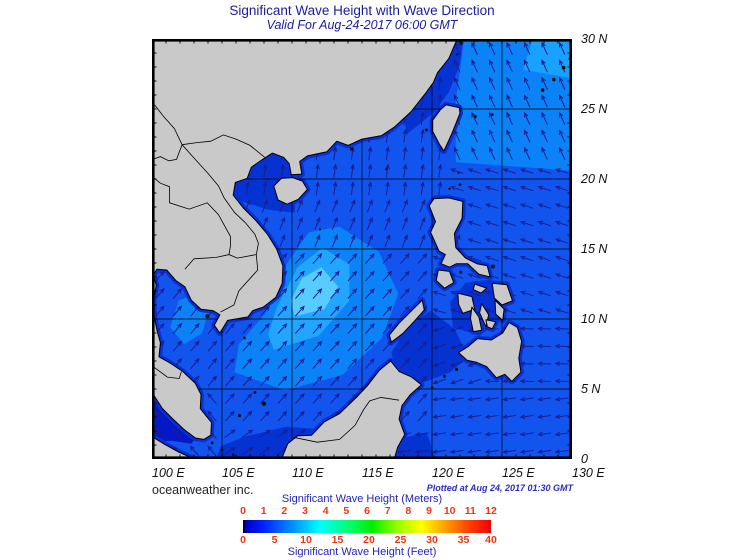 Image resolution: width=755 pixels, height=560 pixels. I want to click on lat-label: 15 N, so click(594, 249).